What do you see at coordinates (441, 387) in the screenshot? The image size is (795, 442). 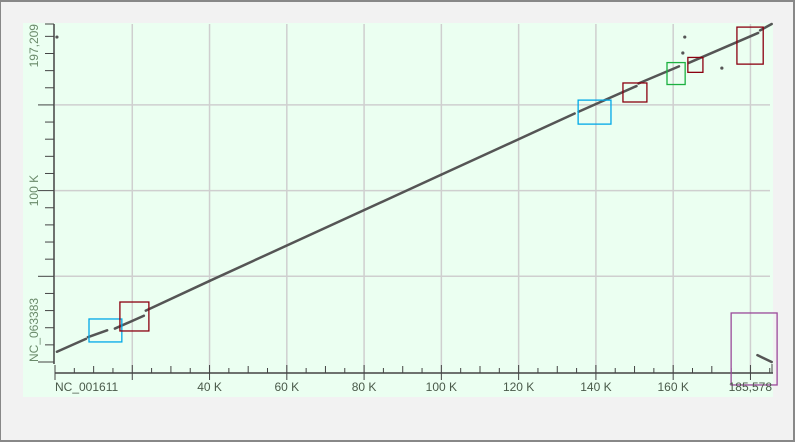 I see `x-tick-label: 100 K` at bounding box center [441, 387].